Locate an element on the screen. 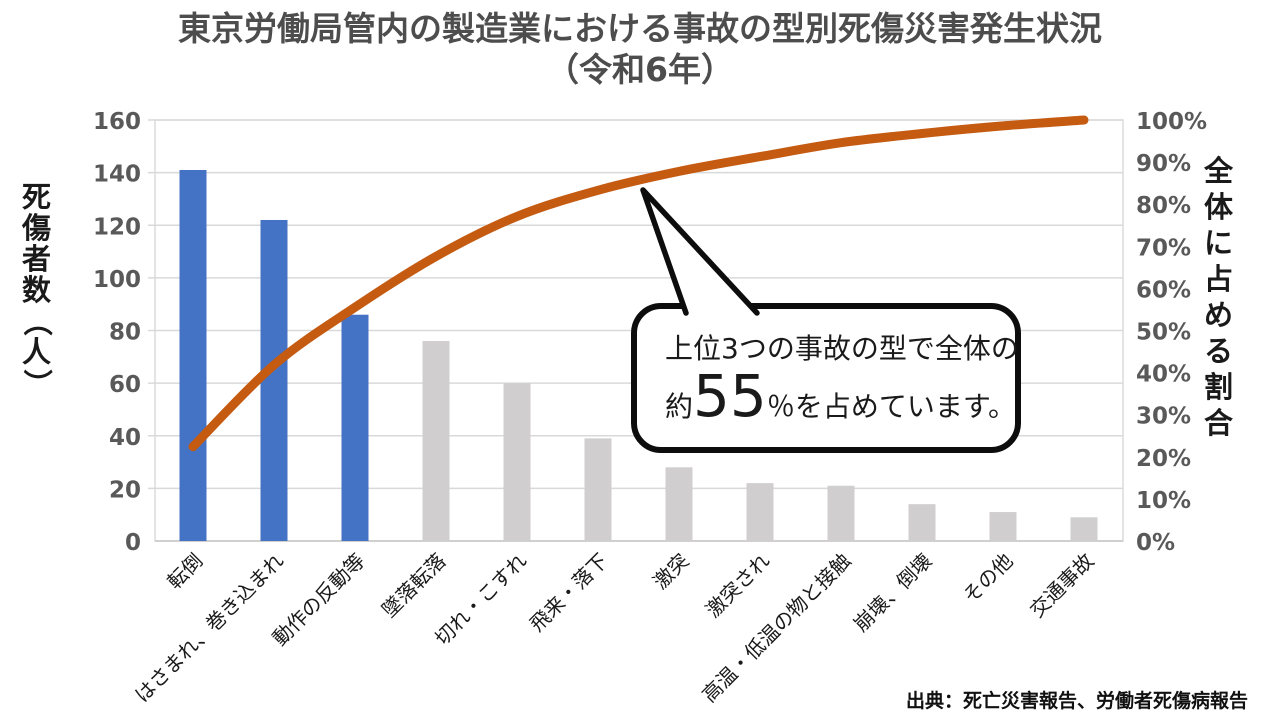  right-axis-tick-label: 60% is located at coordinates (1163, 290).